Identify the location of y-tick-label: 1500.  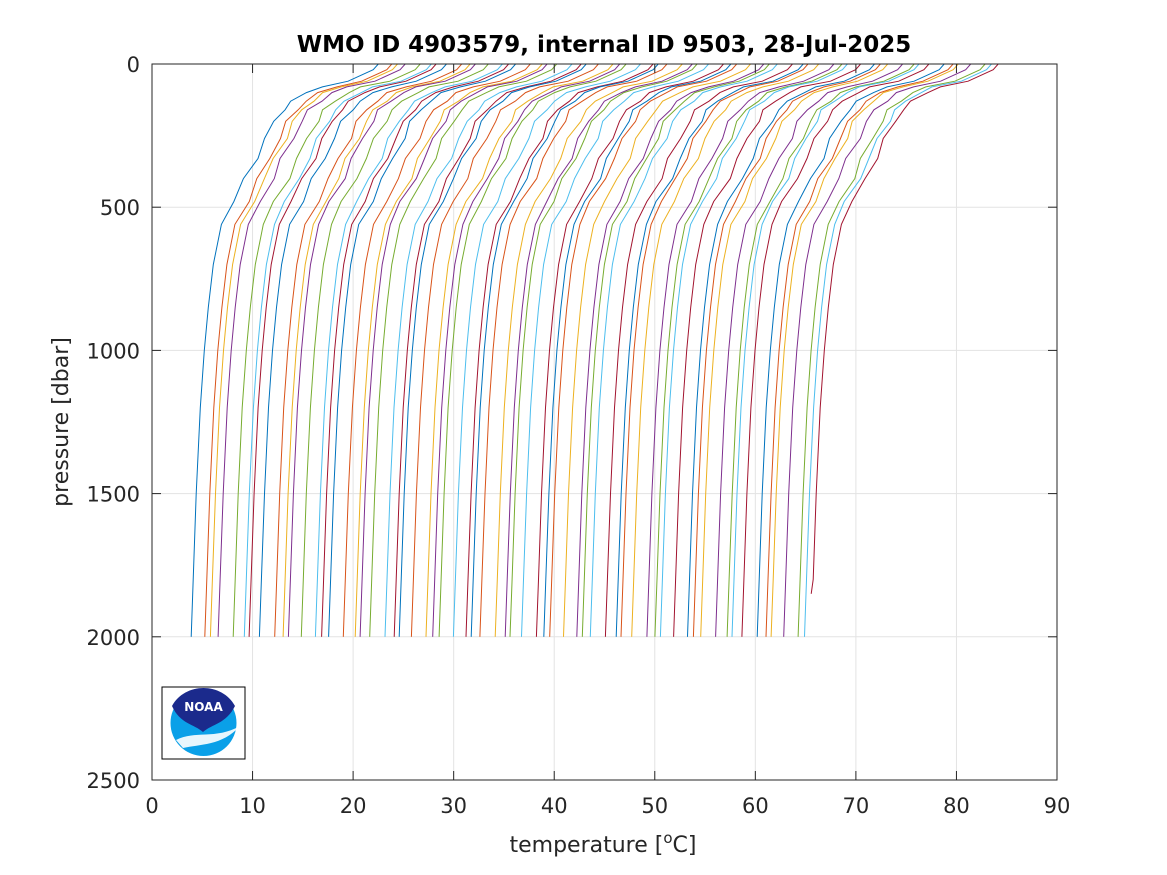
(113, 495).